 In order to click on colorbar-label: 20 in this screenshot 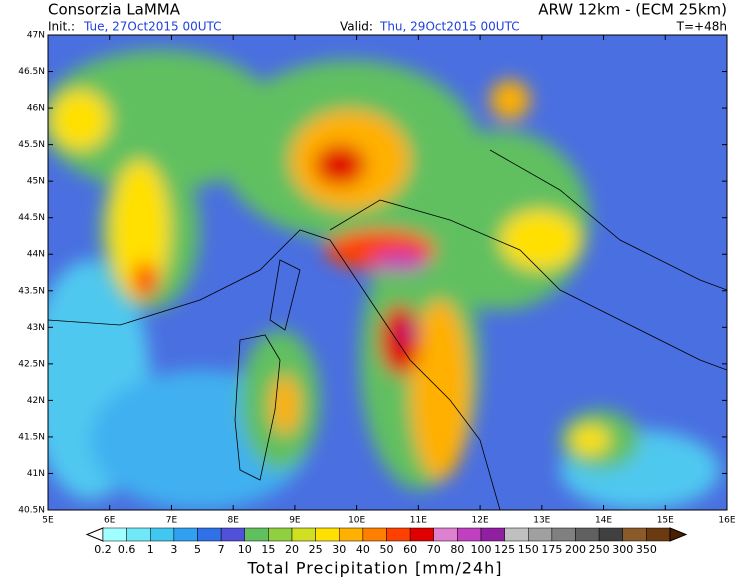, I will do `click(292, 549)`.